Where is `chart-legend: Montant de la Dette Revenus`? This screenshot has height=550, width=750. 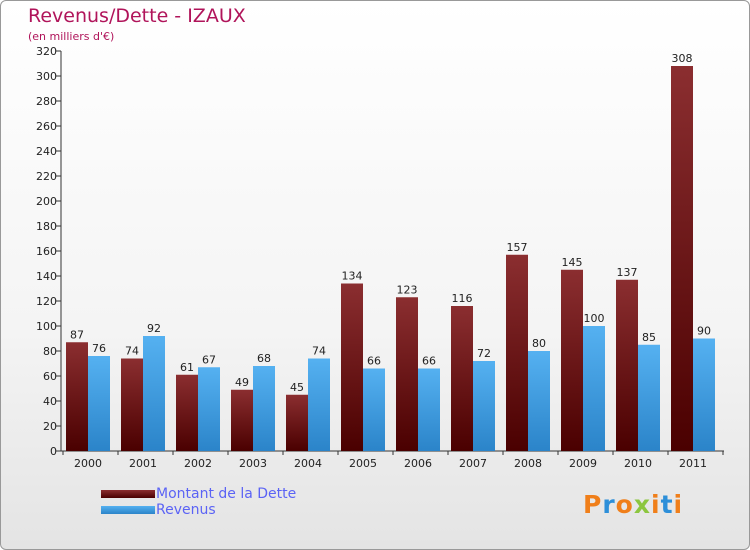
chart-legend: Montant de la Dette Revenus is located at coordinates (231, 502).